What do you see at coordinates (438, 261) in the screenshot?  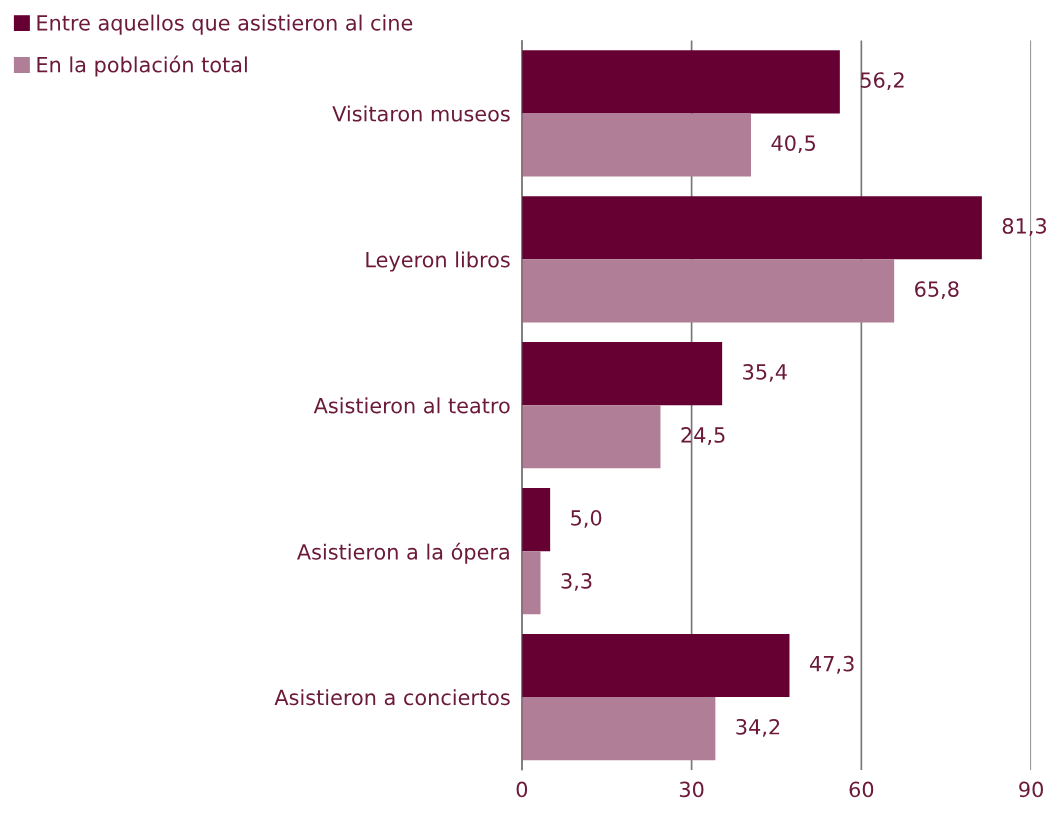 I see `y-tick-label: Leyeron libros` at bounding box center [438, 261].